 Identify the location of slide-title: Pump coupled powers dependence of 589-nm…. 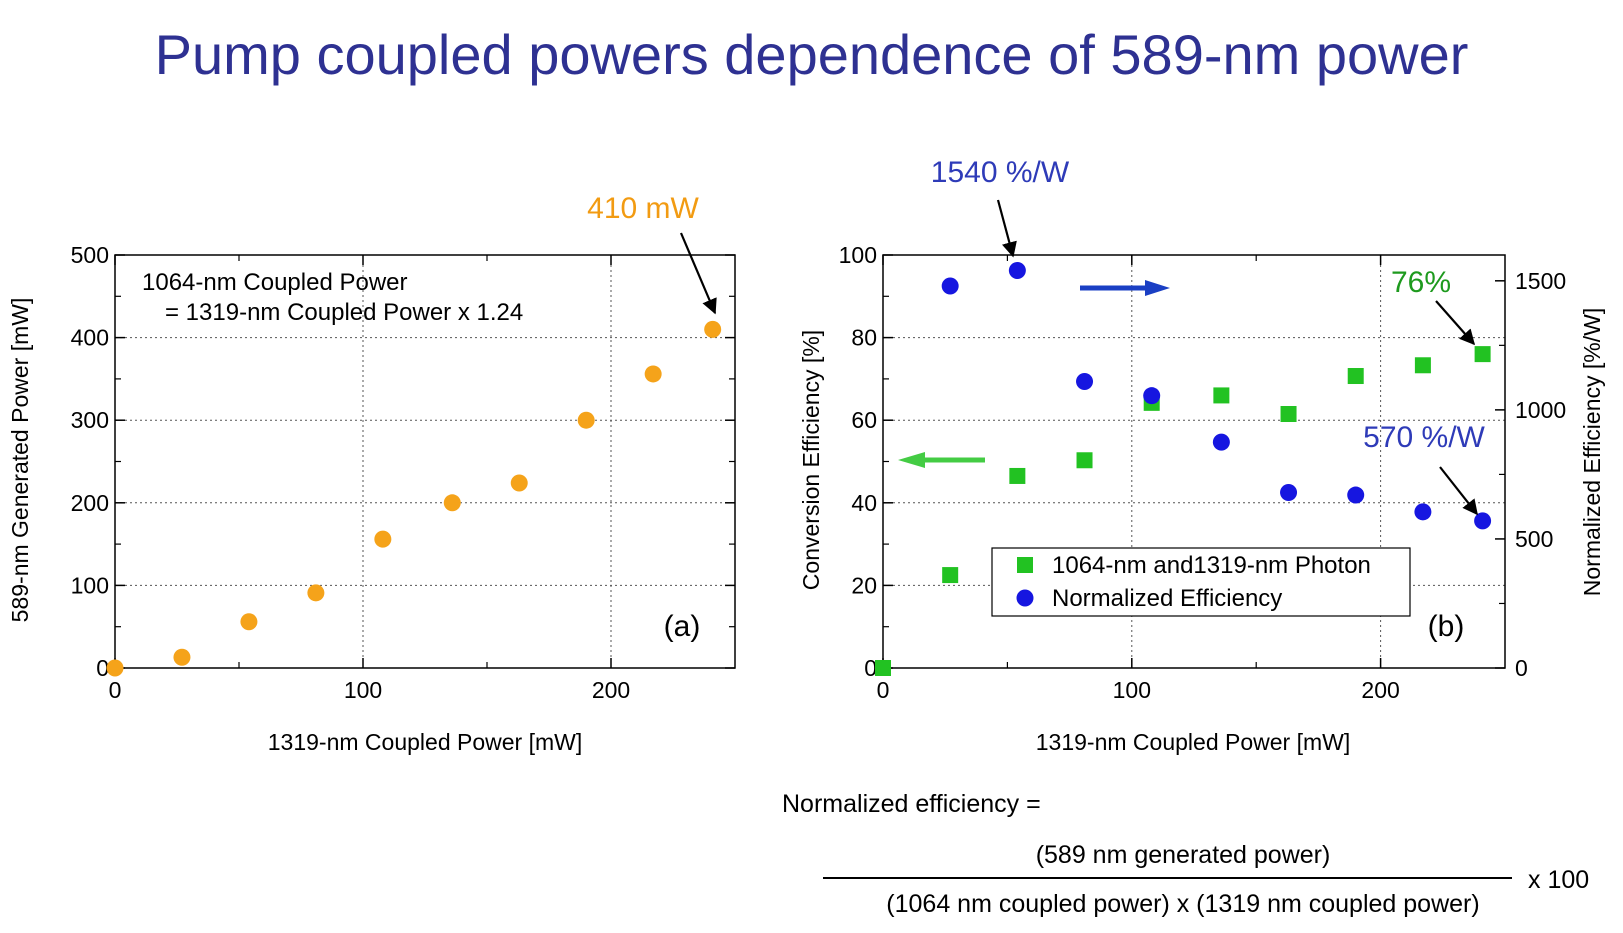
(811, 54).